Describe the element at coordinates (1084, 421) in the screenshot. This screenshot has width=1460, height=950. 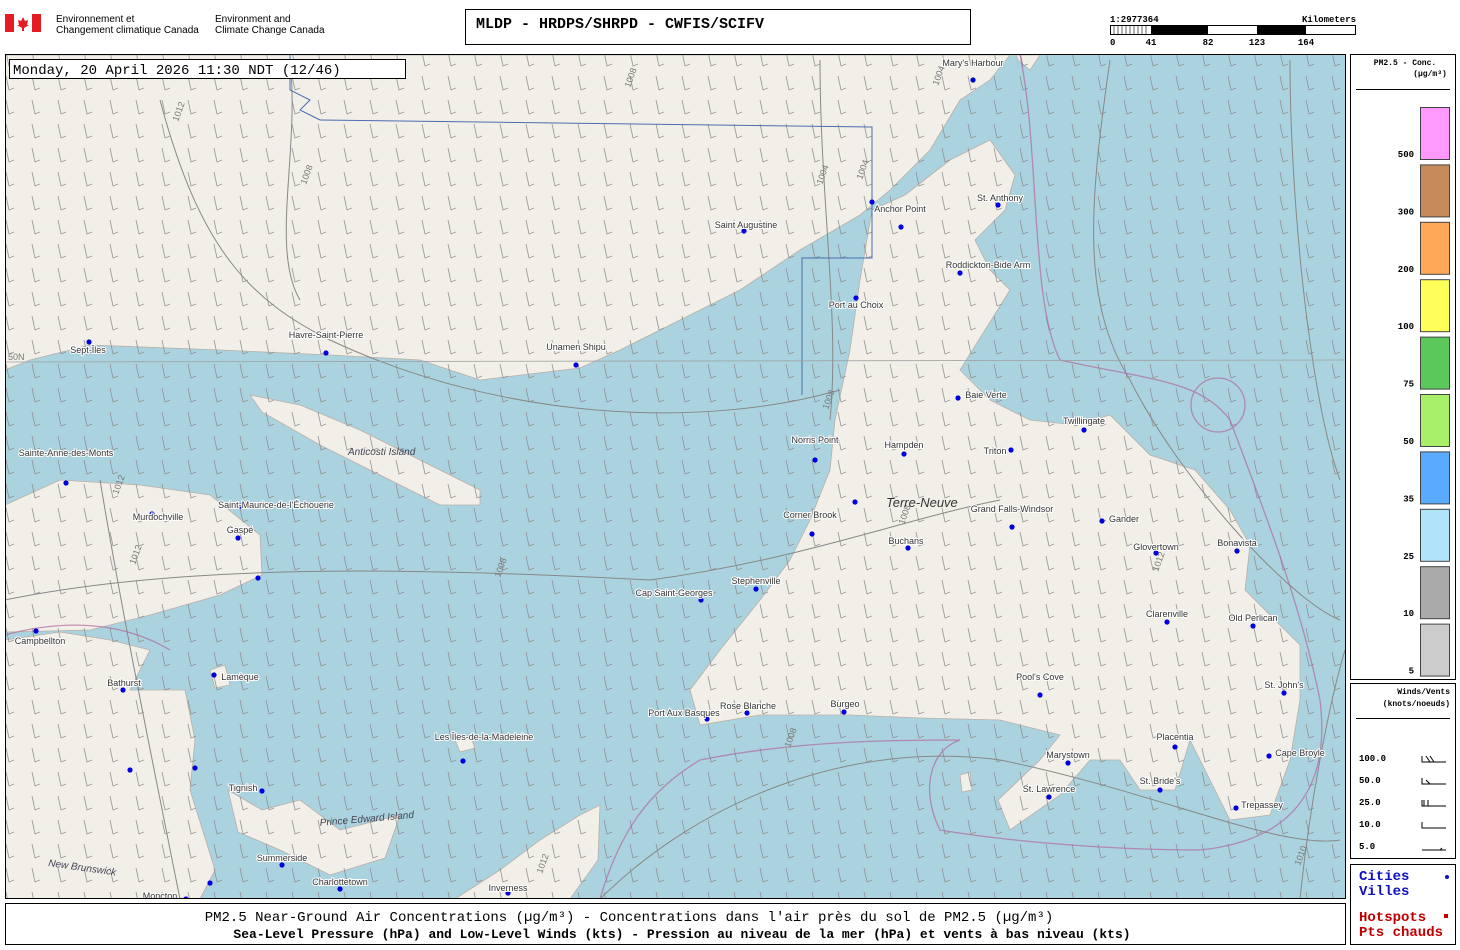
I see `city-label: Twillingate` at that location.